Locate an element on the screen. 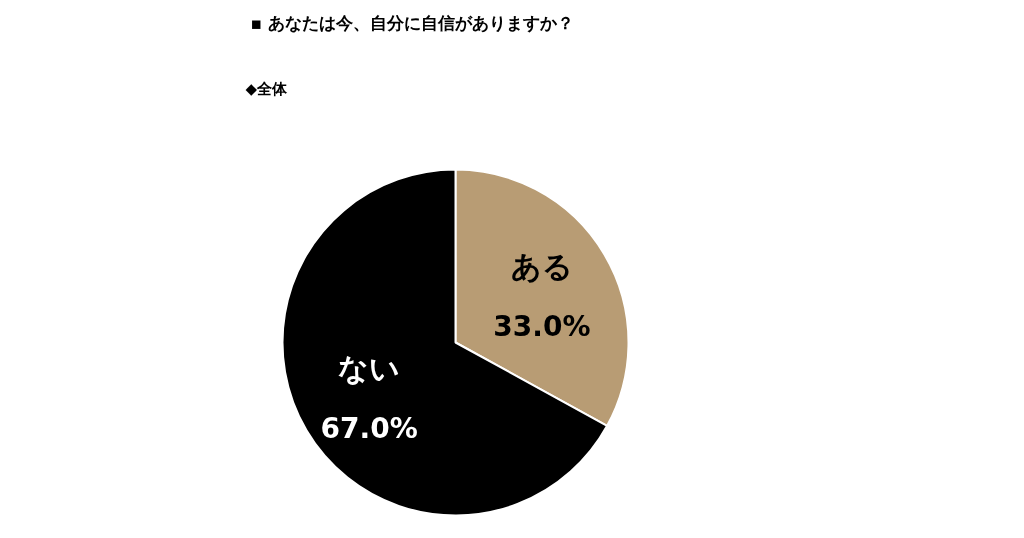 The width and height of the screenshot is (1024, 538). data-label: 67.0% is located at coordinates (369, 429).